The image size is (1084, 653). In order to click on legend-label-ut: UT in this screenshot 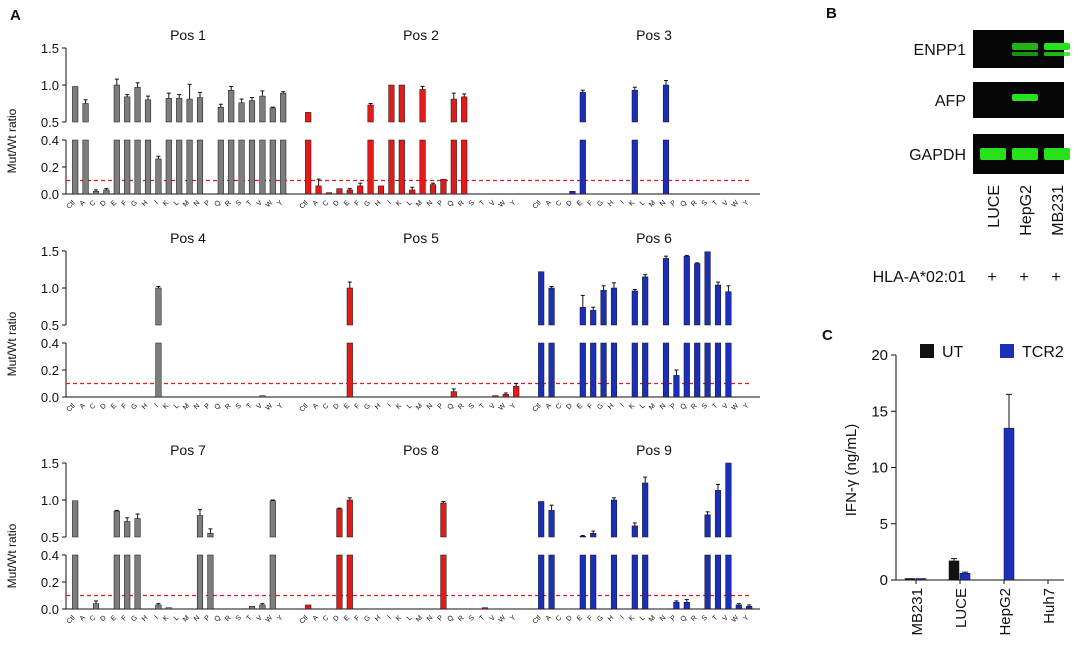, I will do `click(953, 352)`.